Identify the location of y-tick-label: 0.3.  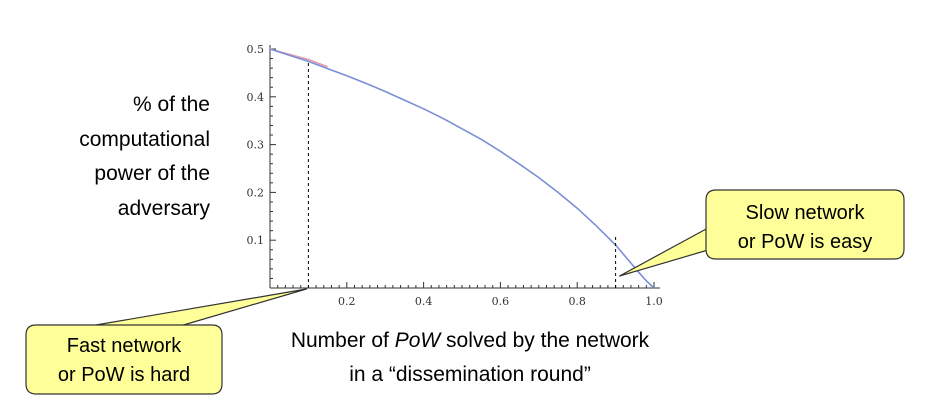
(256, 145).